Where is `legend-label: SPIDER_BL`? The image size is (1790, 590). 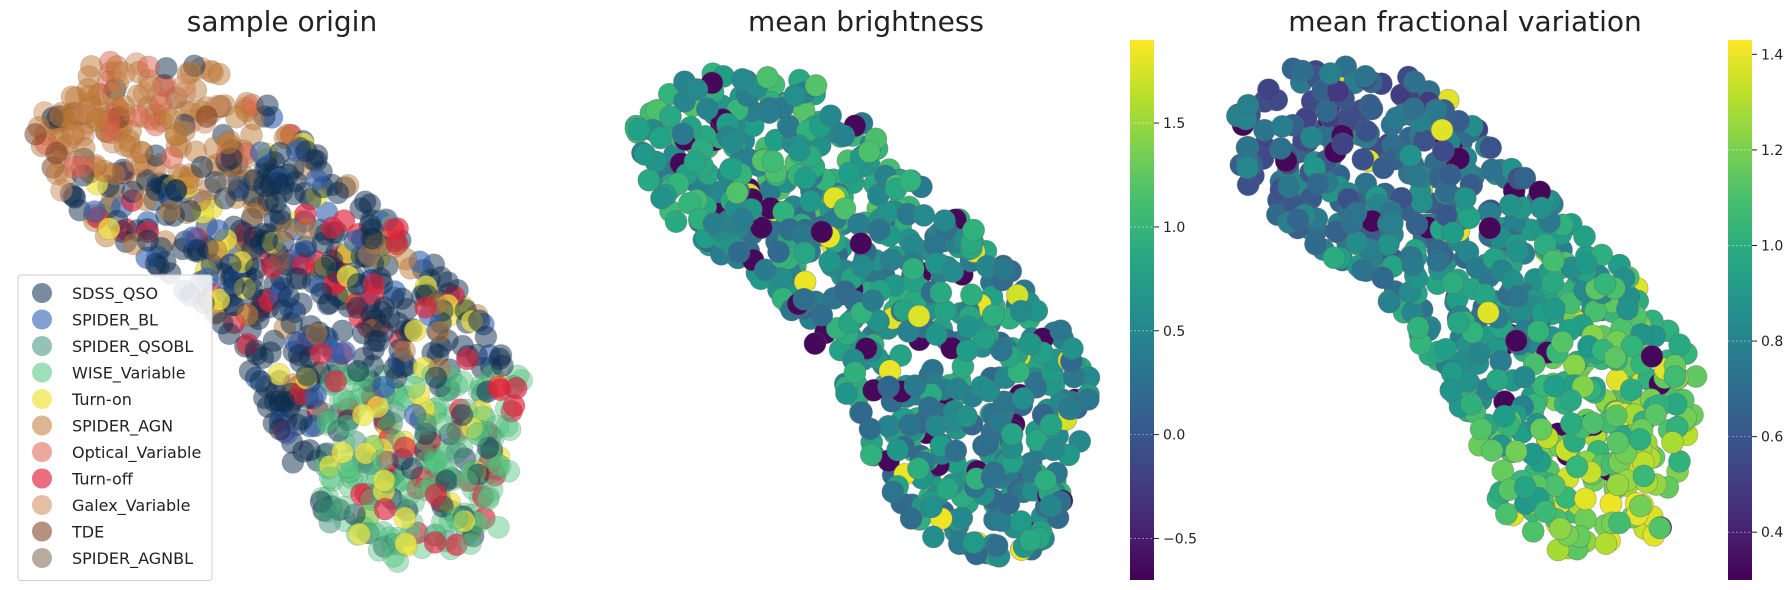 legend-label: SPIDER_BL is located at coordinates (115, 321).